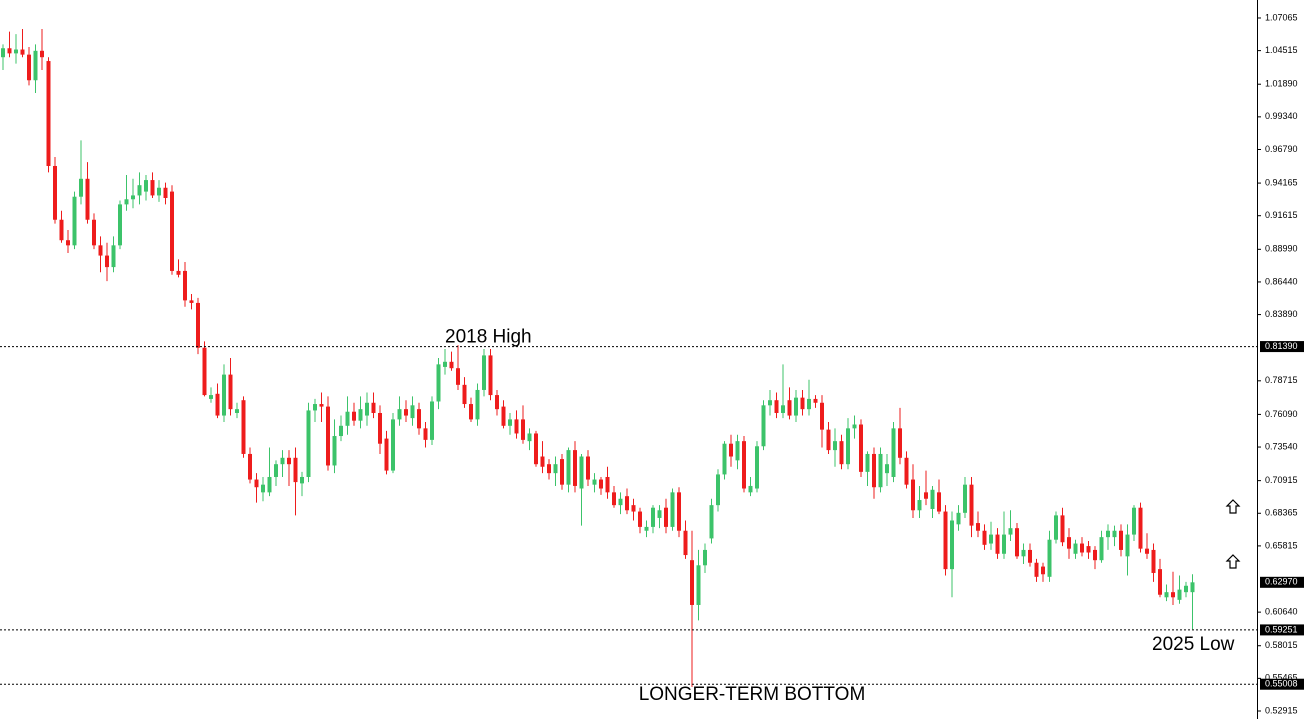 The height and width of the screenshot is (719, 1304). Describe the element at coordinates (1281, 684) in the screenshot. I see `level-price-label: 0.55008` at that location.